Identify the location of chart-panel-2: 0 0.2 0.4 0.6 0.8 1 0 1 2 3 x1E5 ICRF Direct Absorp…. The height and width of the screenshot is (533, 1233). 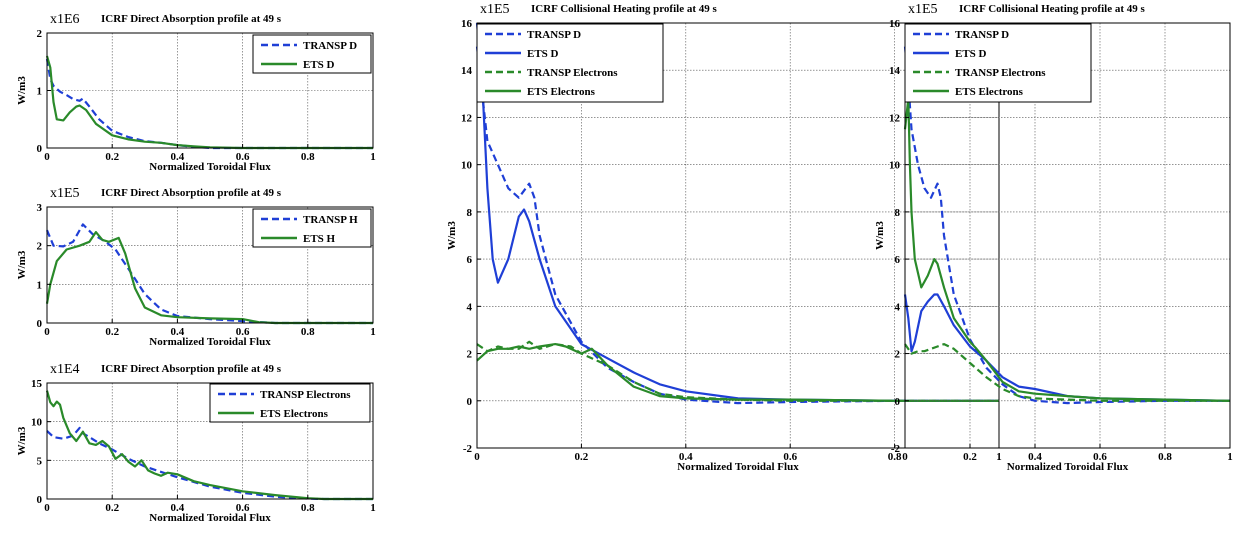
(196, 267).